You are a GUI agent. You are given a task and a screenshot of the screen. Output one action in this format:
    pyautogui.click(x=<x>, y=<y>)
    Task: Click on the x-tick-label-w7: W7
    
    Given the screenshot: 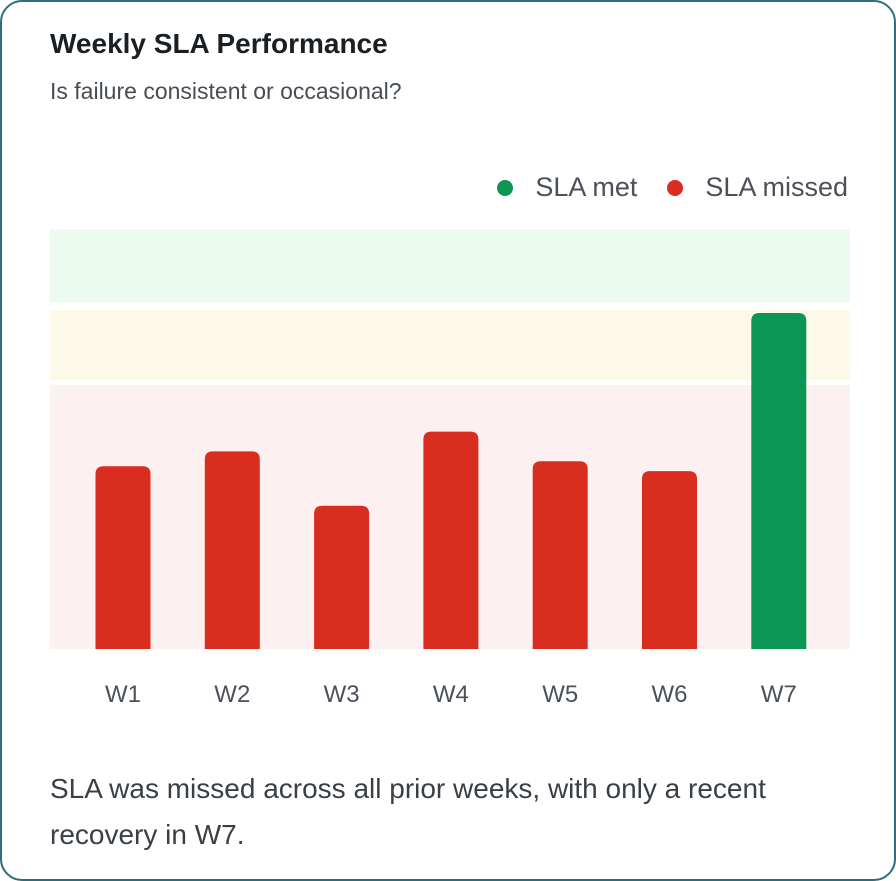 What is the action you would take?
    pyautogui.click(x=779, y=694)
    